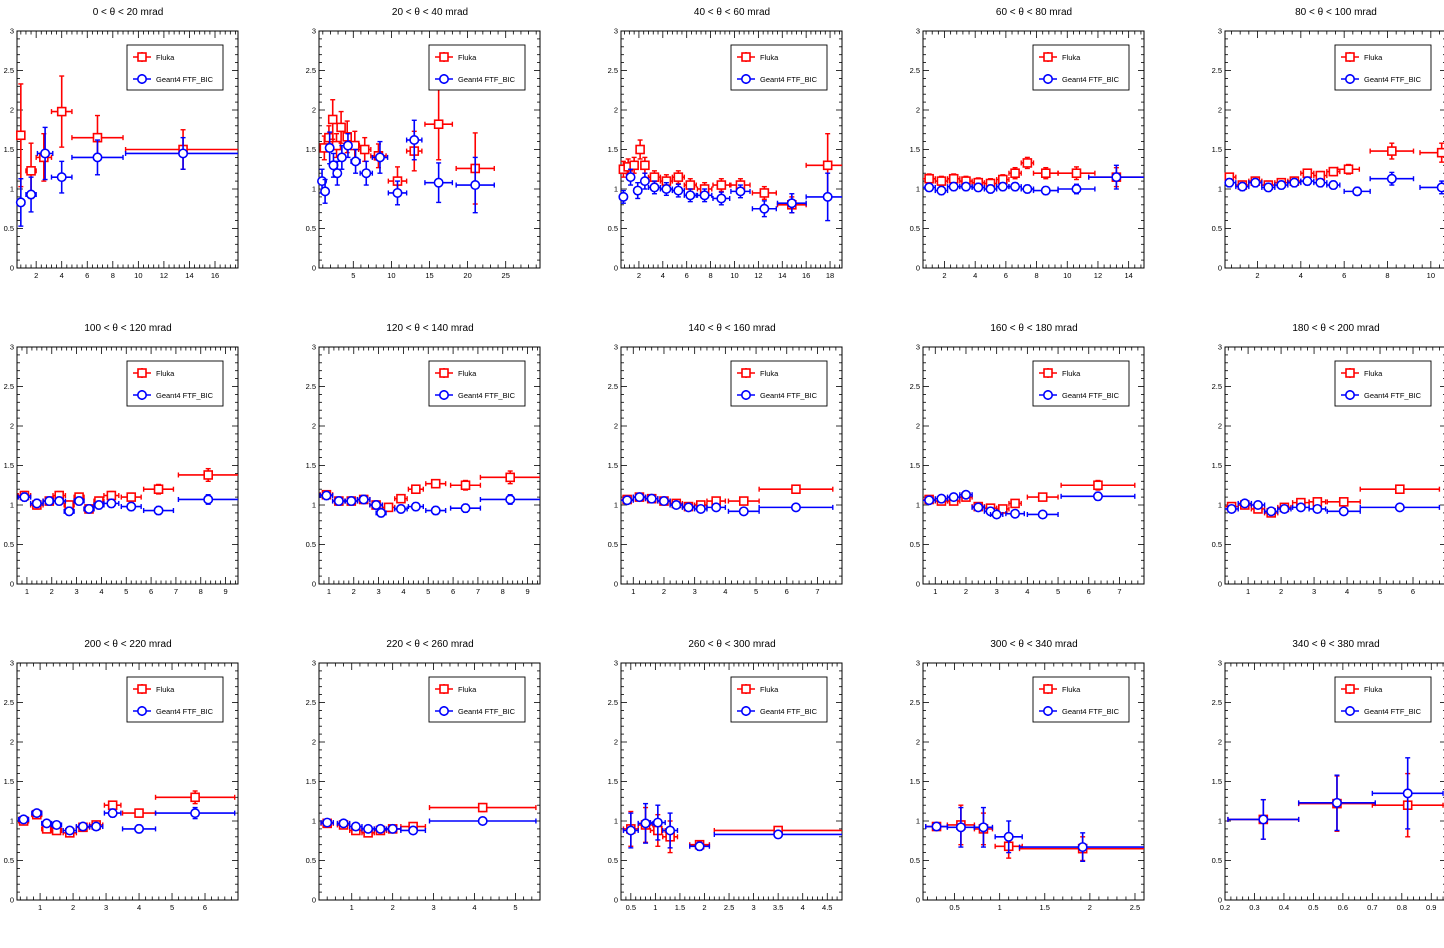 The height and width of the screenshot is (948, 1444). What do you see at coordinates (506, 275) in the screenshot?
I see `x-tick-label: 25` at bounding box center [506, 275].